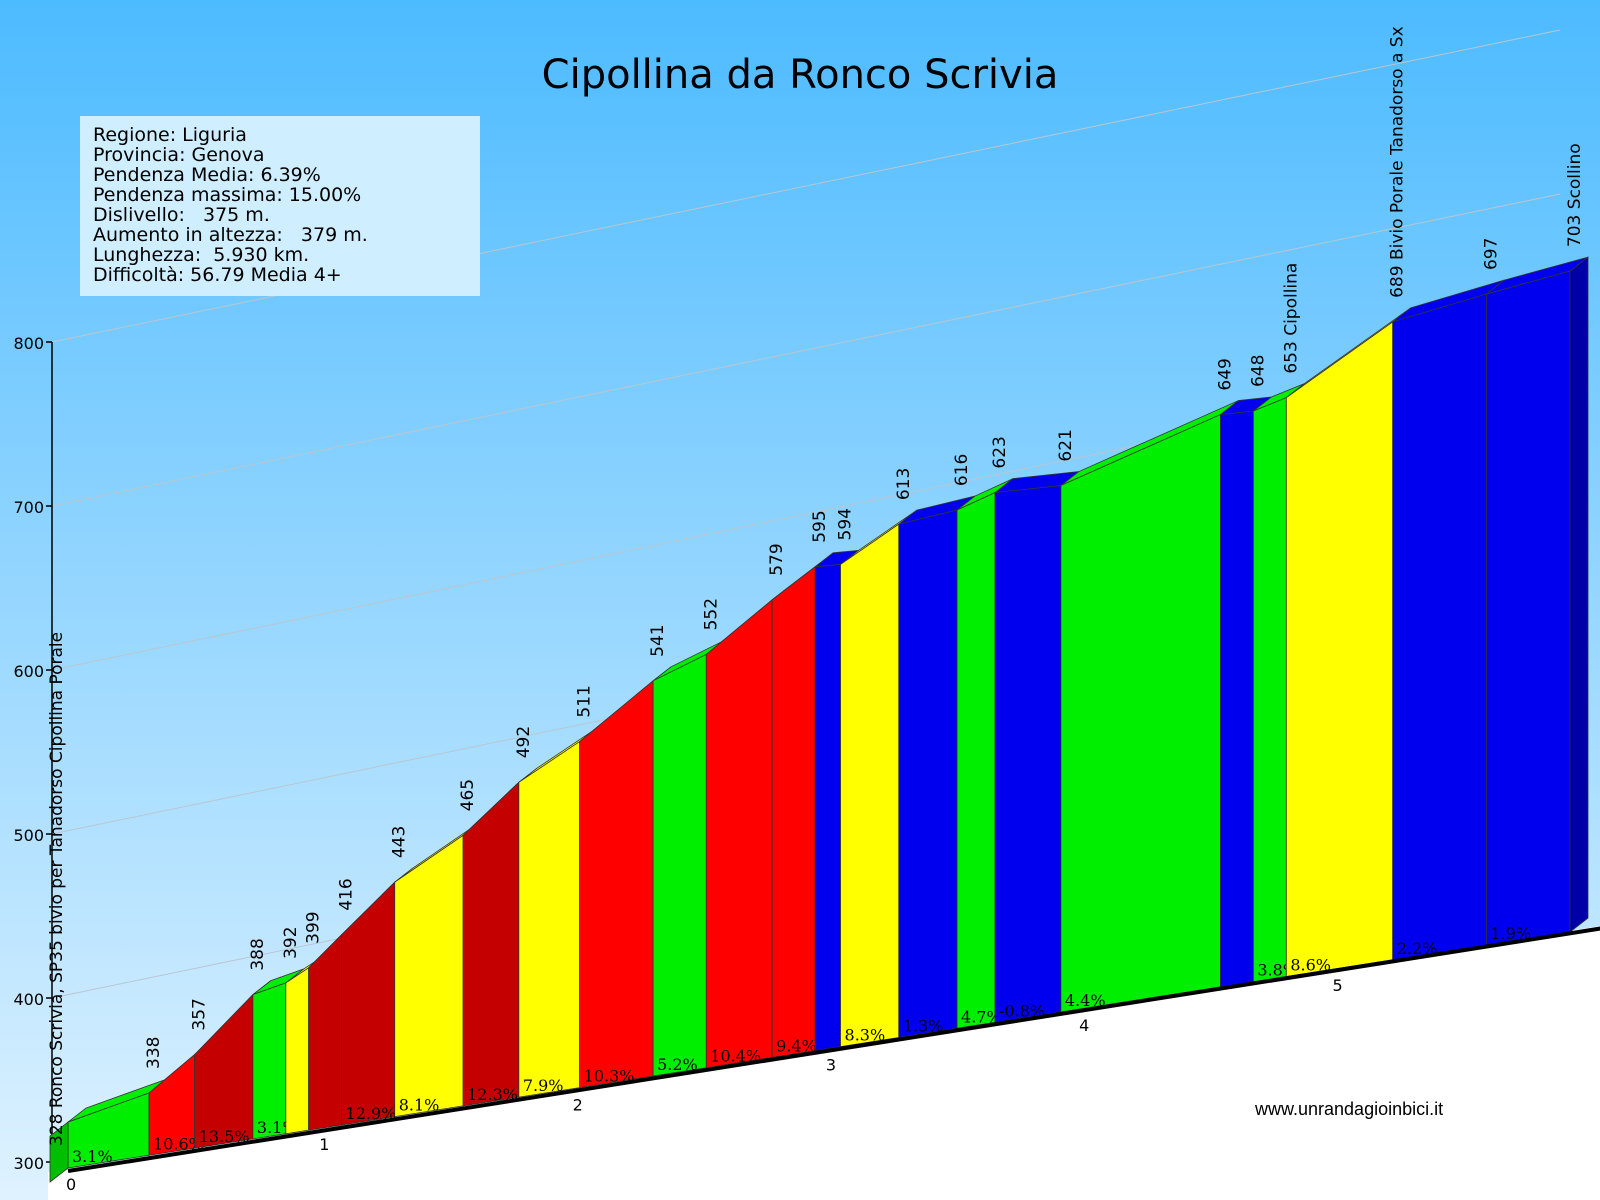 This screenshot has height=1200, width=1600. What do you see at coordinates (962, 470) in the screenshot?
I see `point-label: 616` at bounding box center [962, 470].